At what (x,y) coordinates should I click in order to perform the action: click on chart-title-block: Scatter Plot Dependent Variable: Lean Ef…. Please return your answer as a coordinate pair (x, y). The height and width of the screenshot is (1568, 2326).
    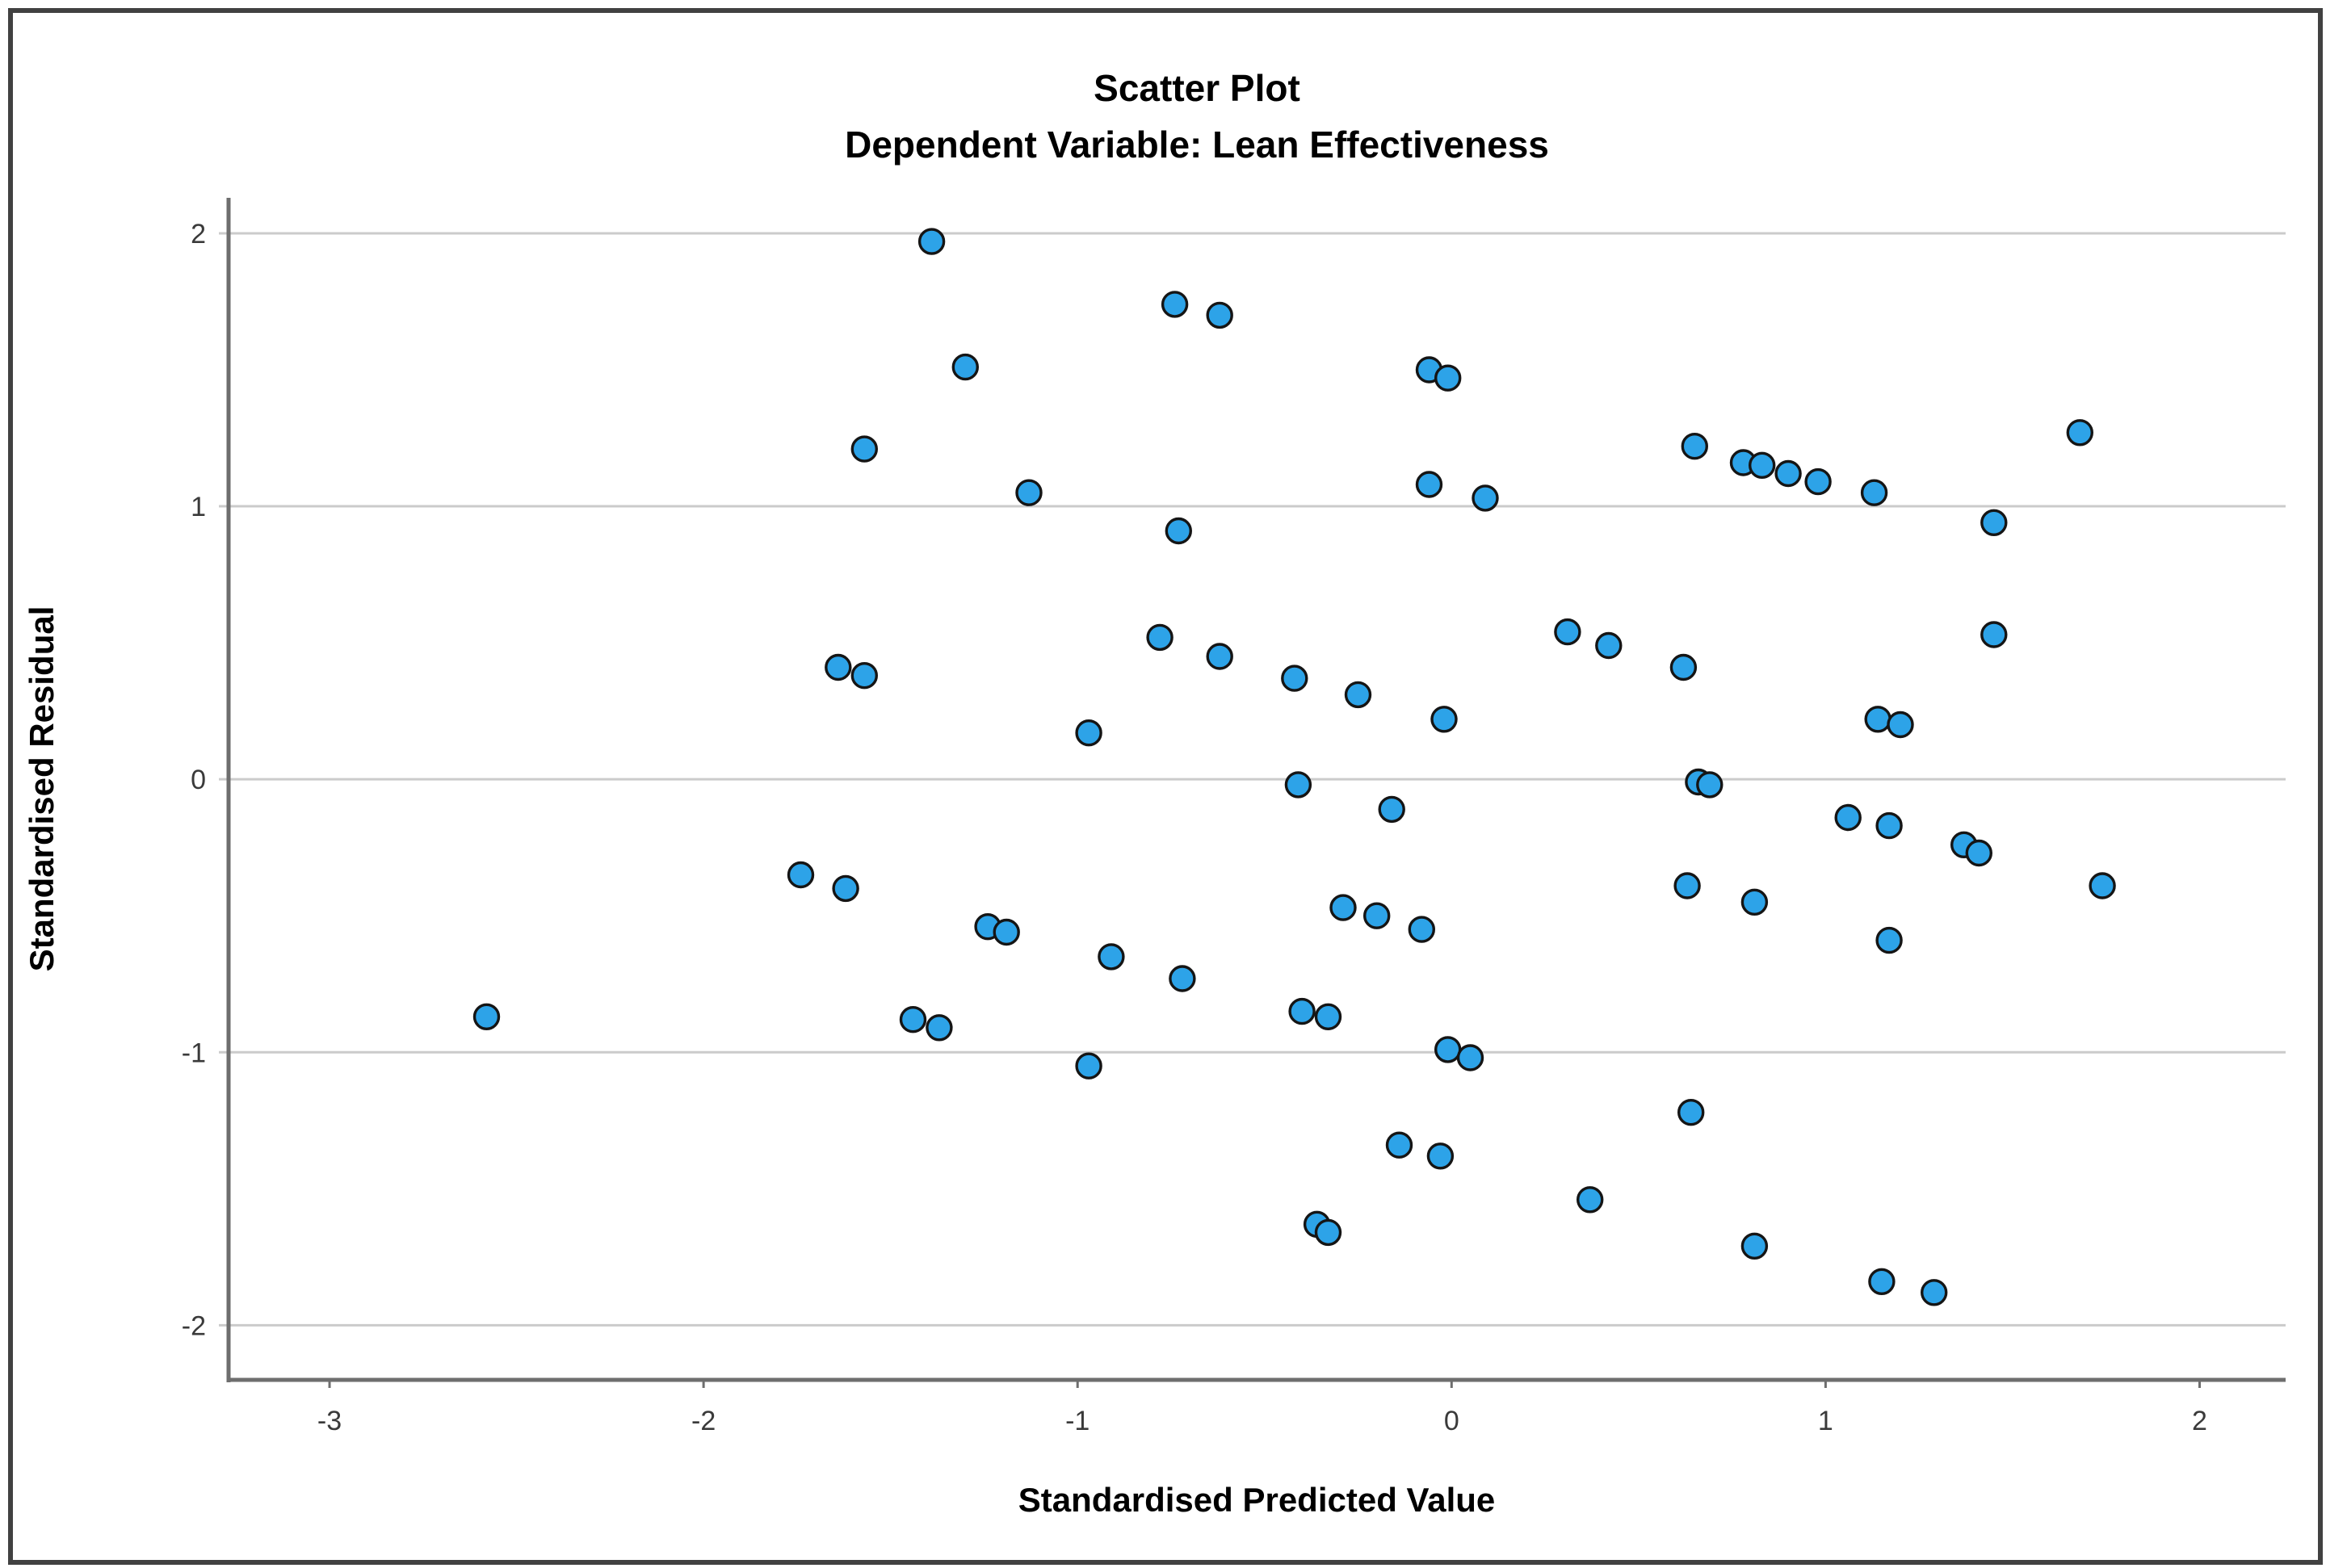
    Looking at the image, I should click on (1180, 116).